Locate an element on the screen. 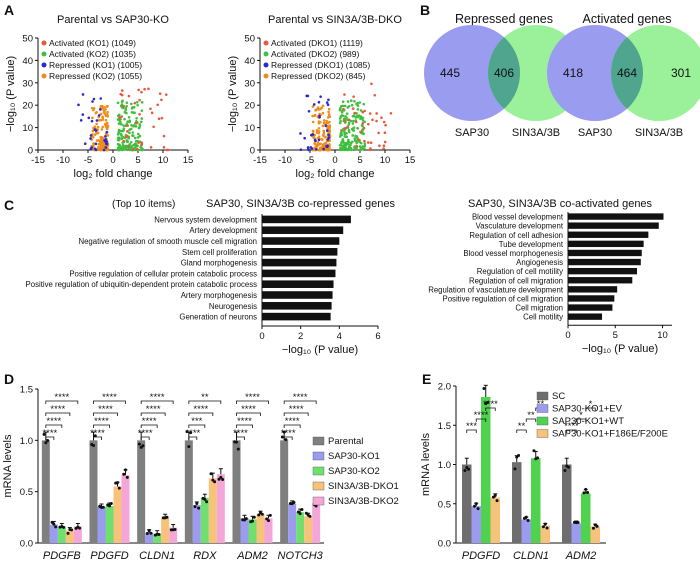 This screenshot has width=700, height=575. go-term-label: Angiogenesis is located at coordinates (539, 262).